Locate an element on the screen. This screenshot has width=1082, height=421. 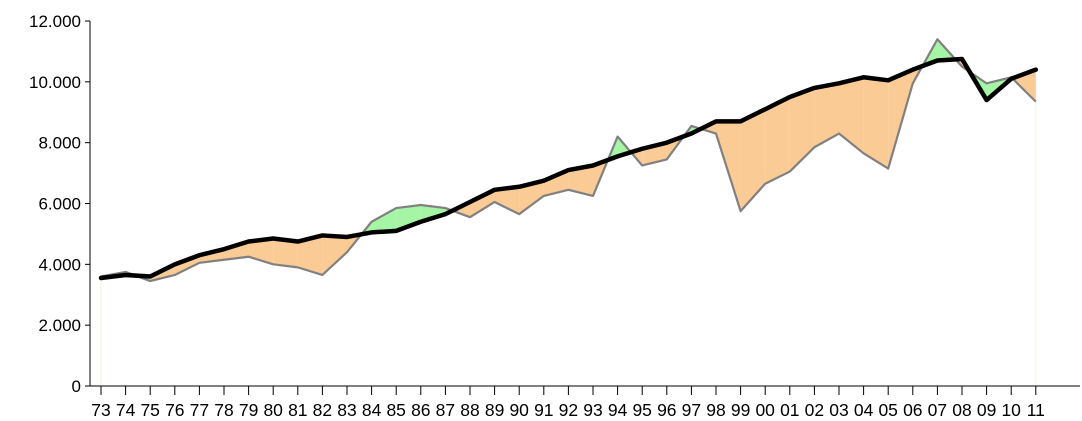
x-tick-label: 84 is located at coordinates (372, 410).